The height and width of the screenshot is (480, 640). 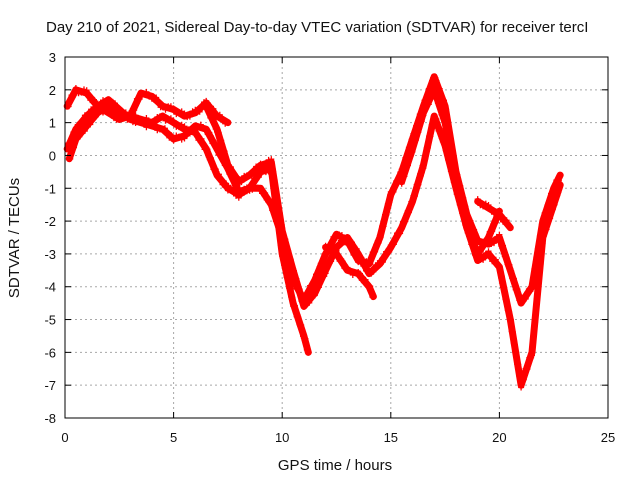 I want to click on x-axis-title: GPS time / hours, so click(x=335, y=465).